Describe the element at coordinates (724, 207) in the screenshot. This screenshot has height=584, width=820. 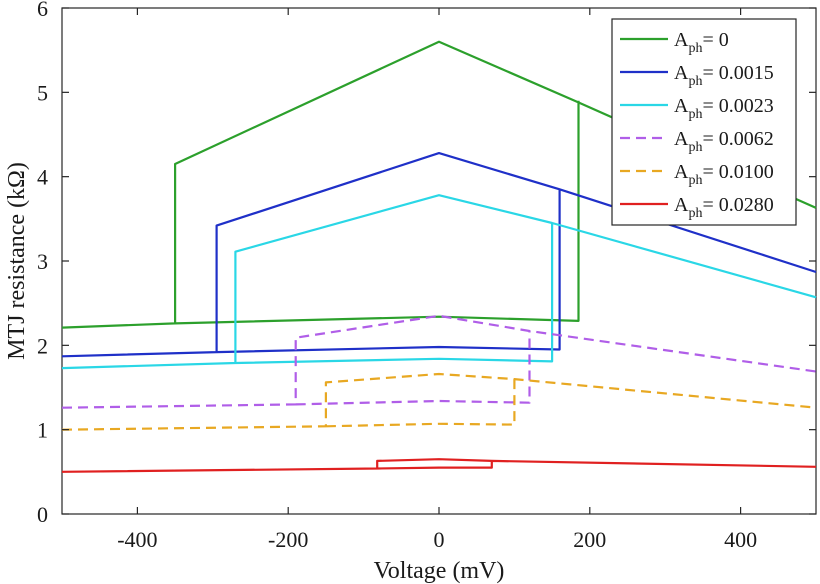
I see `legend-entry: Aph= 0.0280` at that location.